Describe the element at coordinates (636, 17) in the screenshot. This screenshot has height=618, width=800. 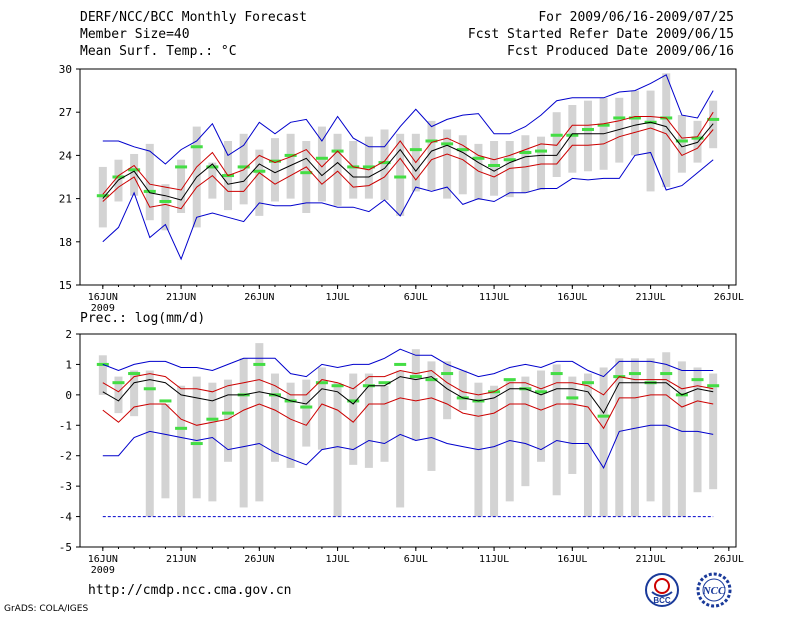
I see `forecast-period: For 2009/06/16-2009/07/25` at that location.